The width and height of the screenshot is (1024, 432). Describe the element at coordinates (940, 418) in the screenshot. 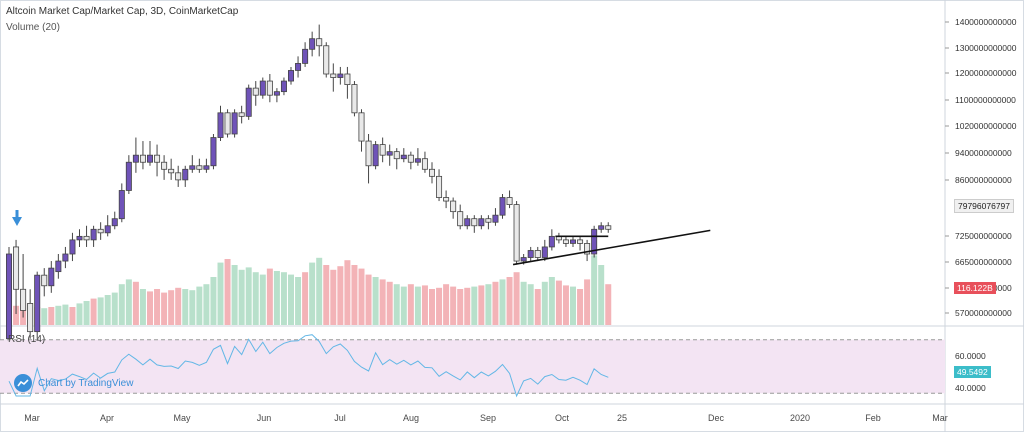

I see `time-tick-label: Mar` at that location.